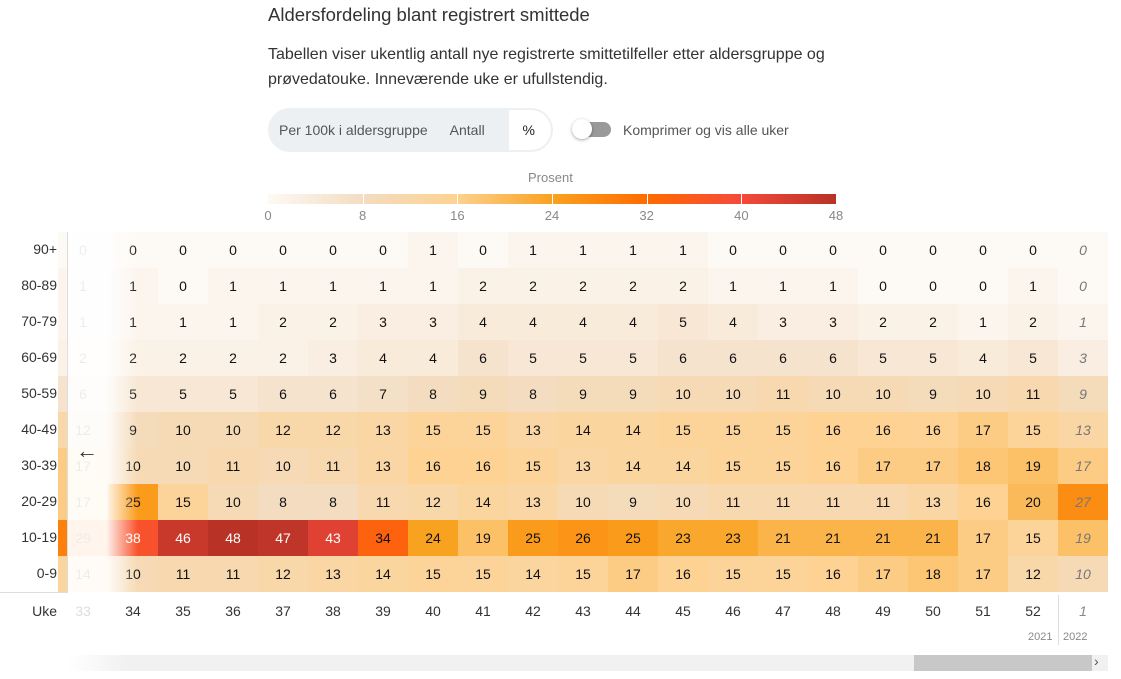 Image resolution: width=1121 pixels, height=679 pixels. What do you see at coordinates (353, 130) in the screenshot?
I see `option-per-100k: Per 100k i aldersgruppe` at bounding box center [353, 130].